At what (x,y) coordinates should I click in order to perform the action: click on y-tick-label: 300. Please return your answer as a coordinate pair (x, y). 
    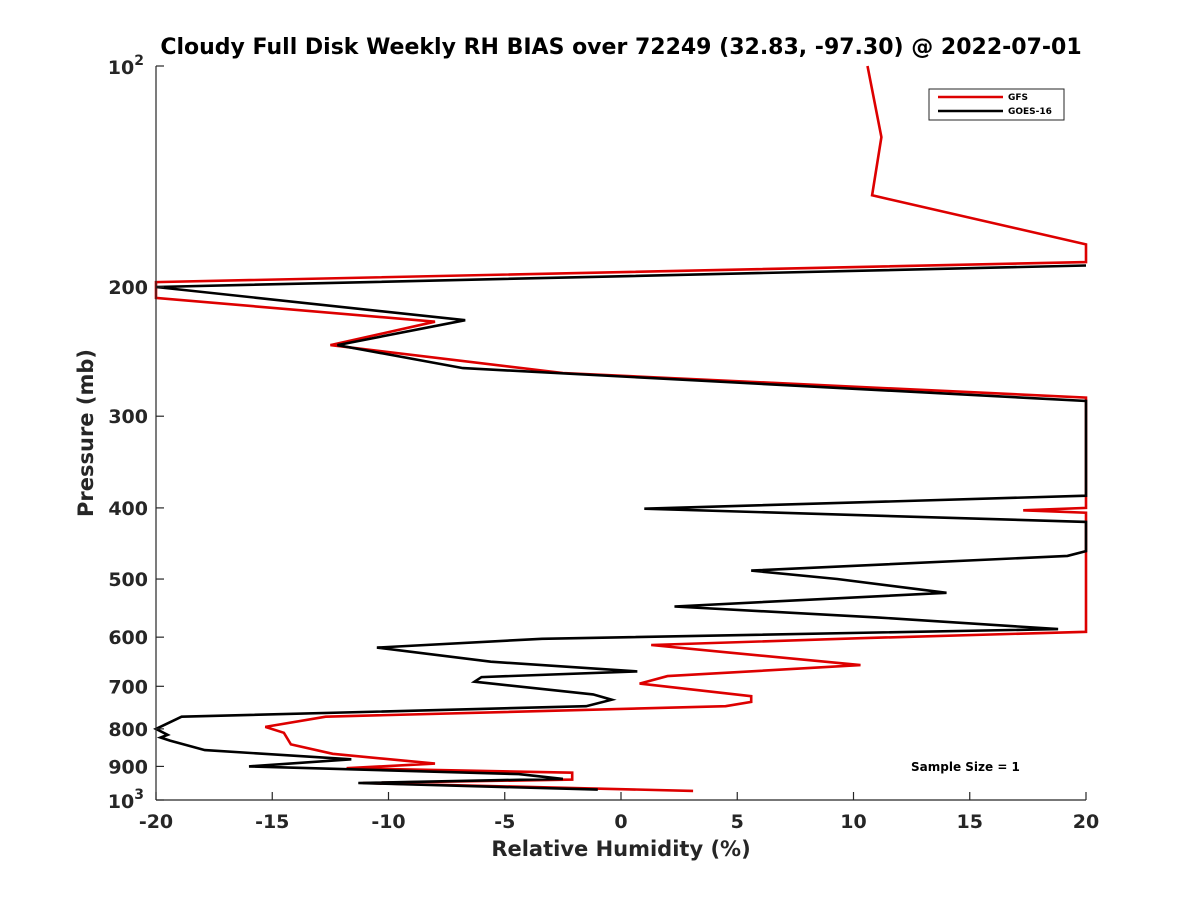
    Looking at the image, I should click on (128, 417).